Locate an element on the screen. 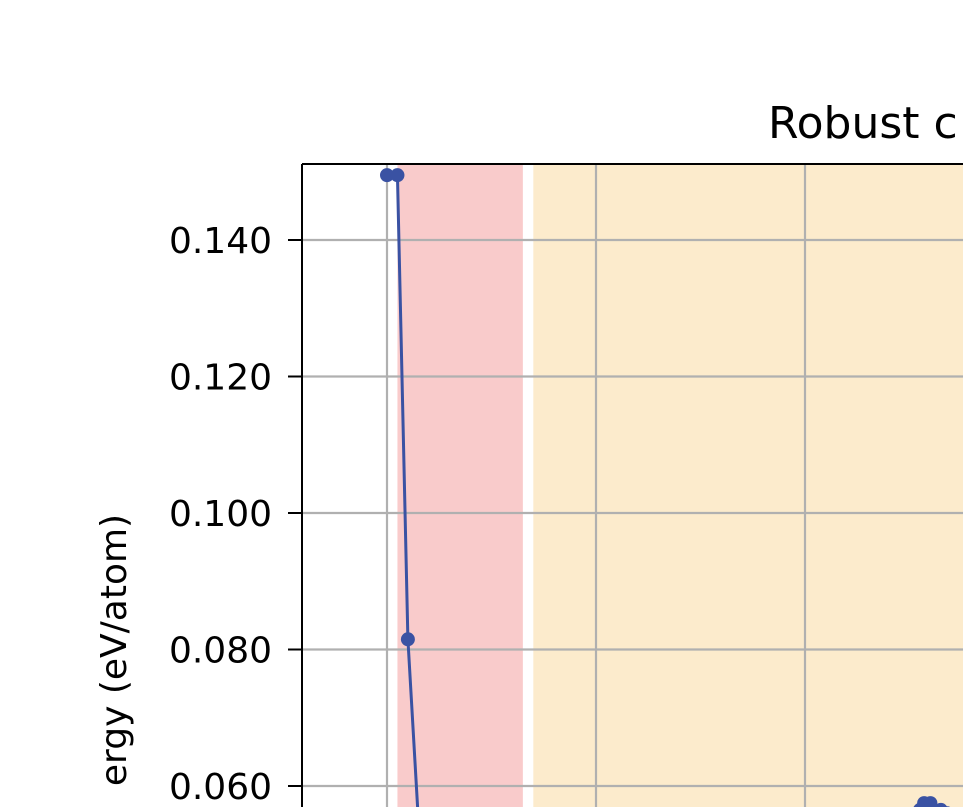 The width and height of the screenshot is (963, 807). y-tick-label-2: 0.100 is located at coordinates (220, 514).